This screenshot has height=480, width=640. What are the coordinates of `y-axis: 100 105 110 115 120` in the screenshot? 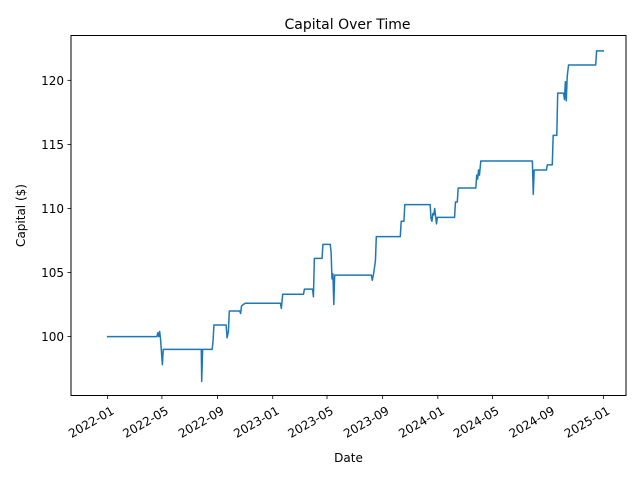 It's located at (56, 209).